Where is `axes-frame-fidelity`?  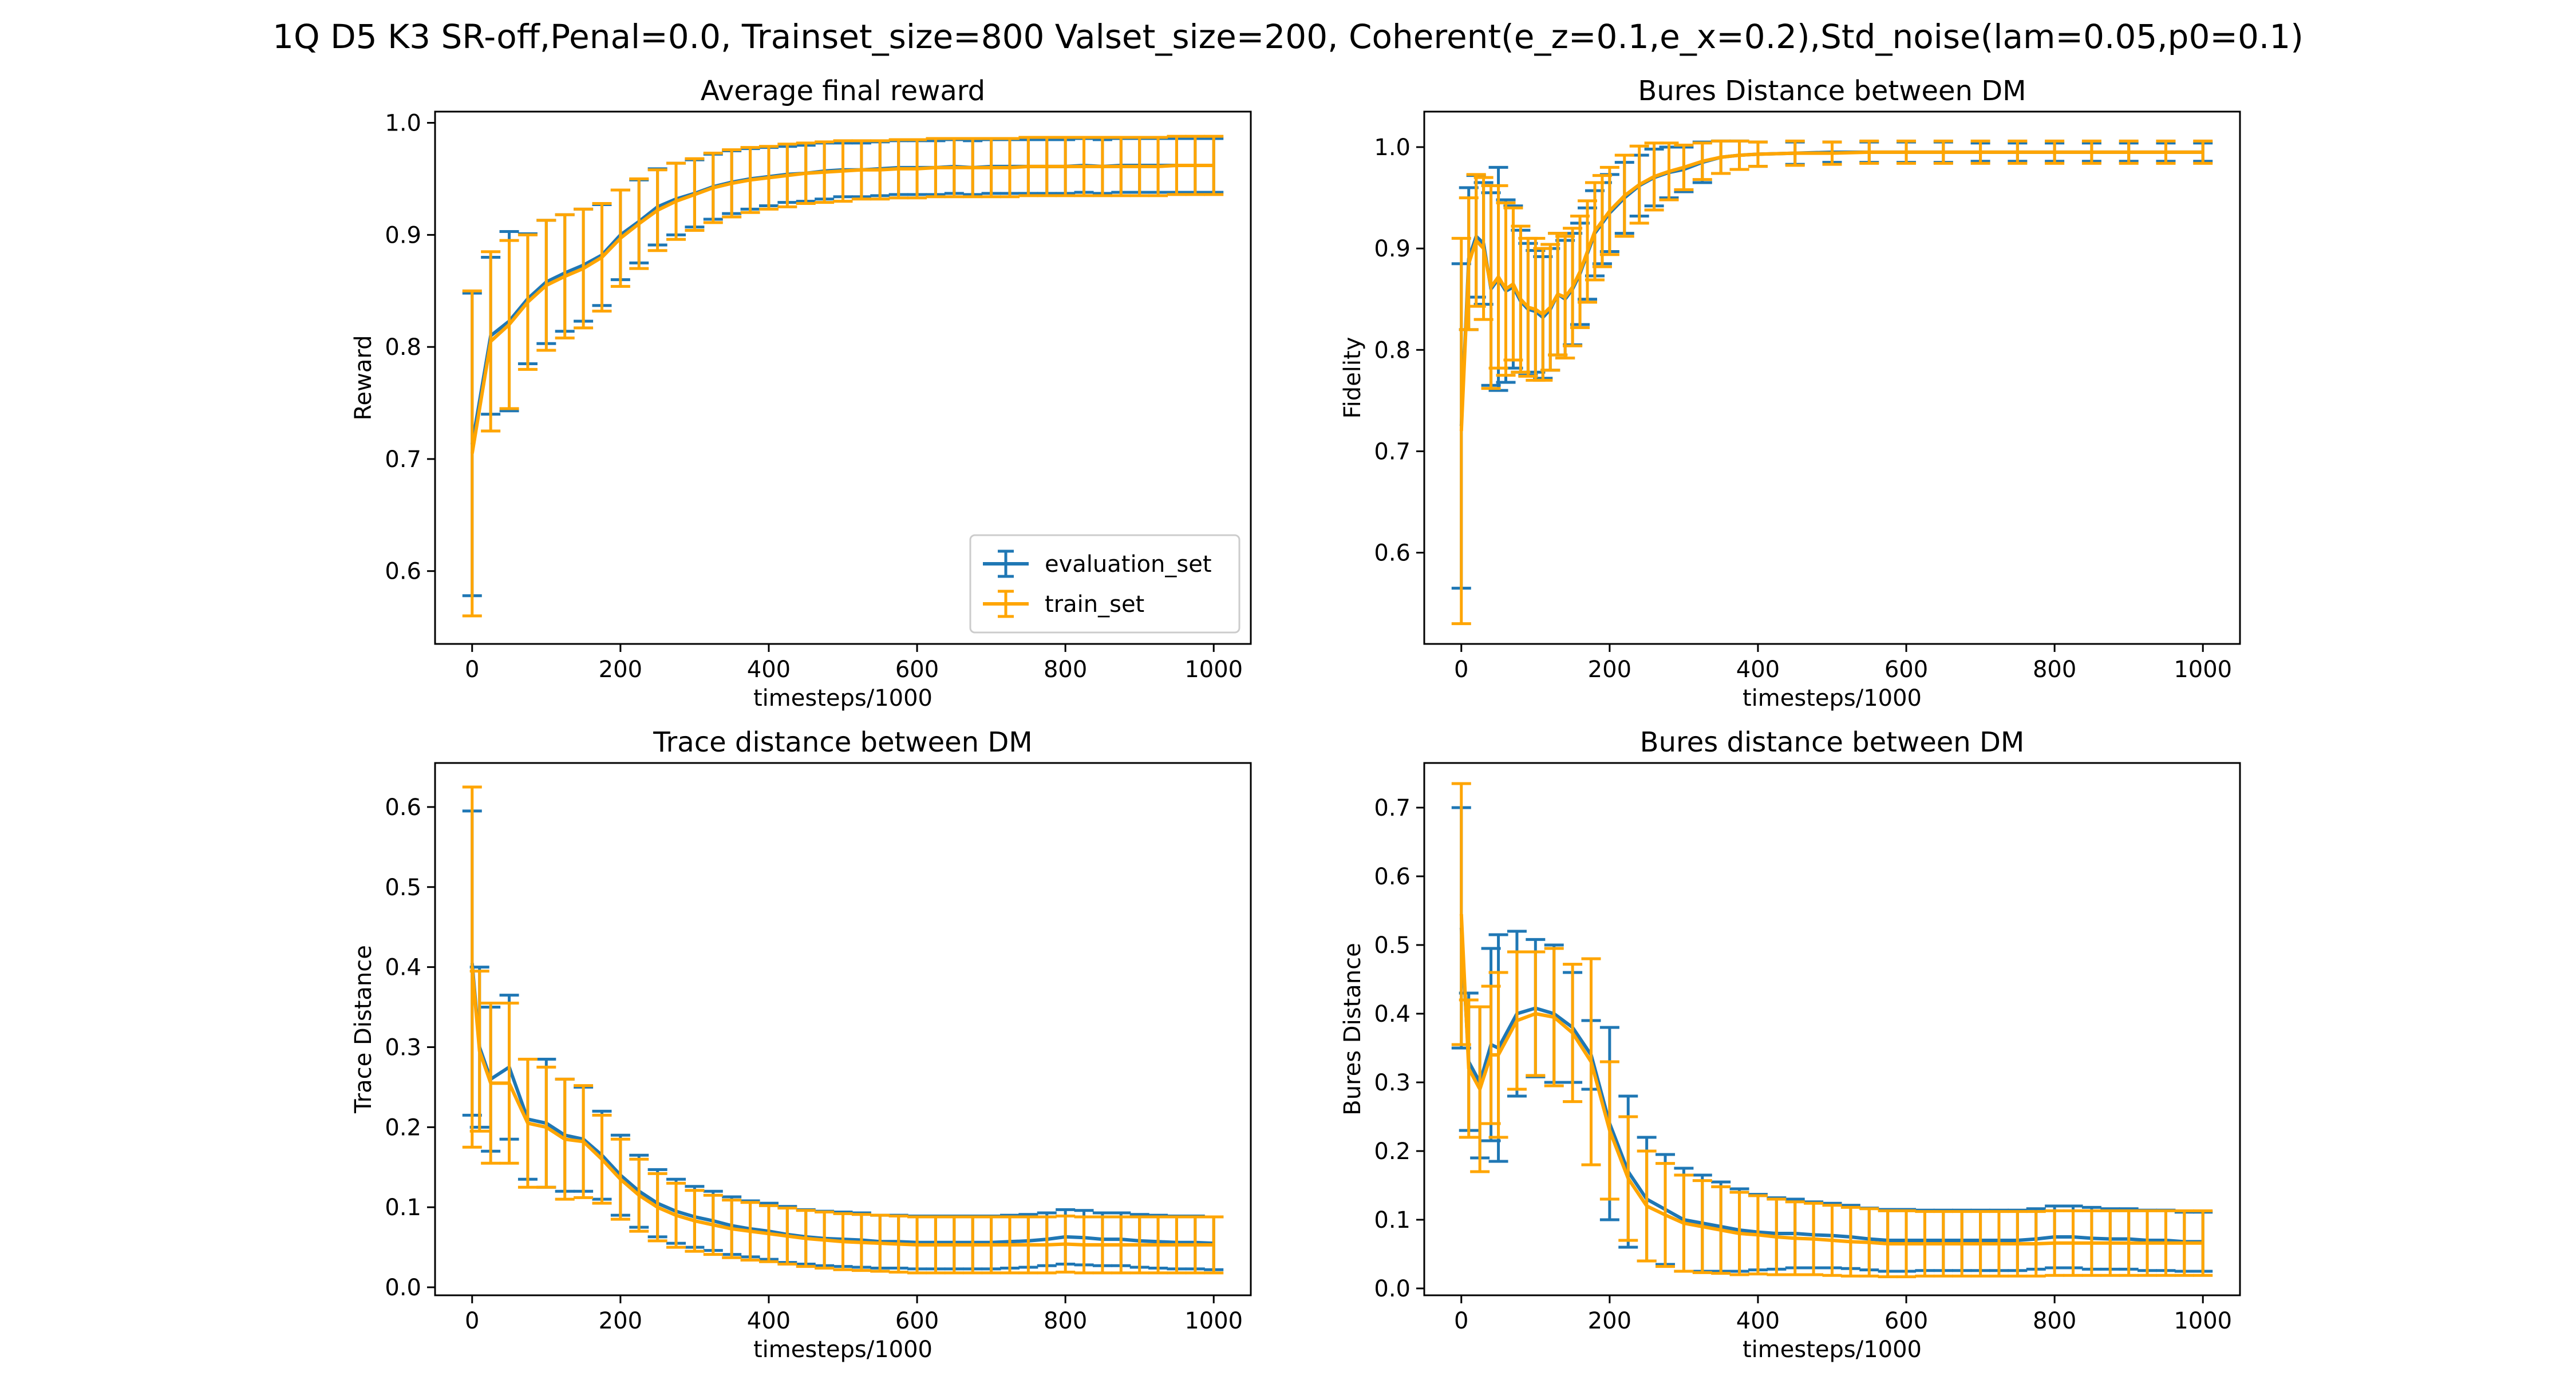 axes-frame-fidelity is located at coordinates (1832, 378).